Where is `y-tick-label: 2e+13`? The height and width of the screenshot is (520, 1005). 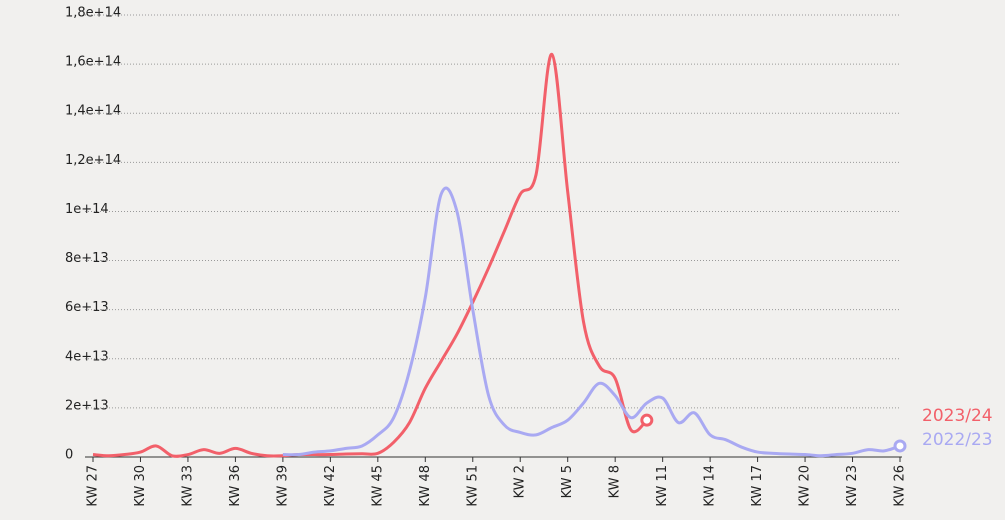
y-tick-label: 2e+13 is located at coordinates (87, 405).